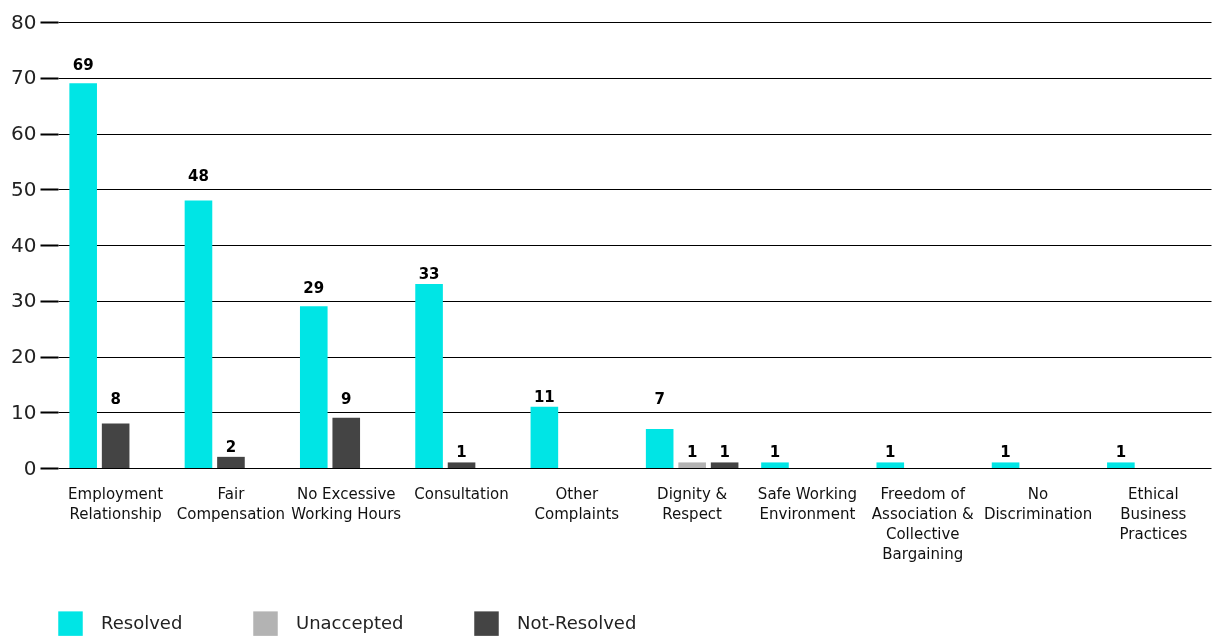  What do you see at coordinates (142, 622) in the screenshot?
I see `legend-label: Resolved` at bounding box center [142, 622].